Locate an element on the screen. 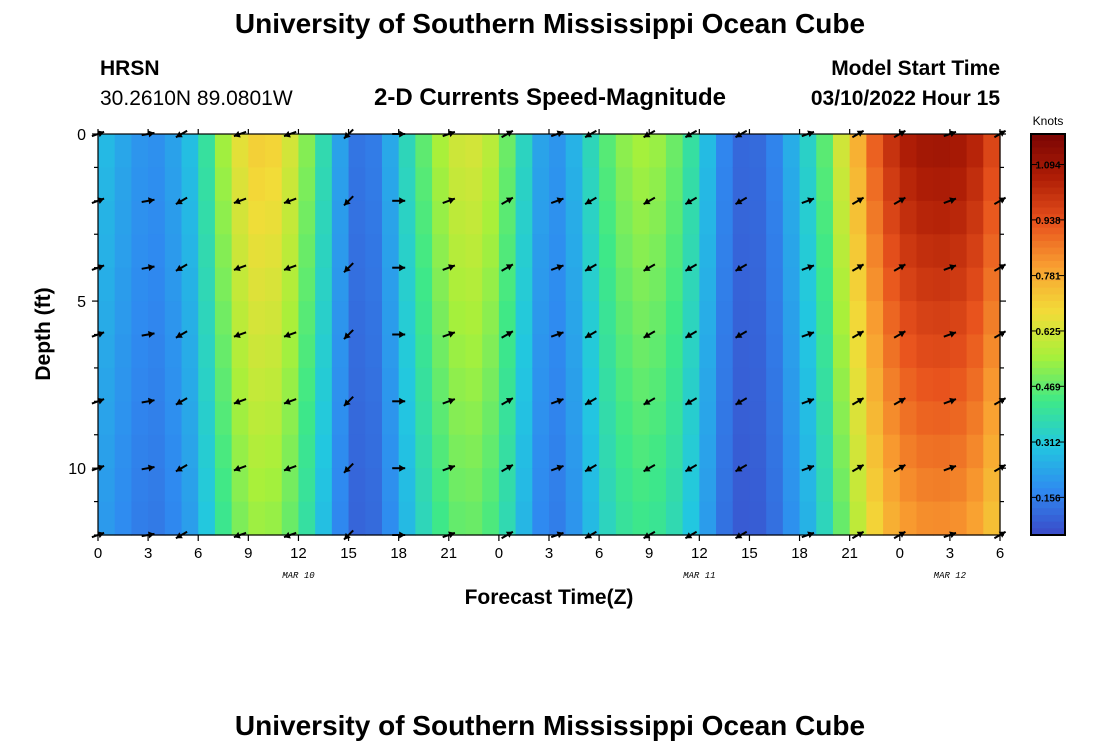 The width and height of the screenshot is (1100, 750). x-tick-label: 9 is located at coordinates (248, 553).